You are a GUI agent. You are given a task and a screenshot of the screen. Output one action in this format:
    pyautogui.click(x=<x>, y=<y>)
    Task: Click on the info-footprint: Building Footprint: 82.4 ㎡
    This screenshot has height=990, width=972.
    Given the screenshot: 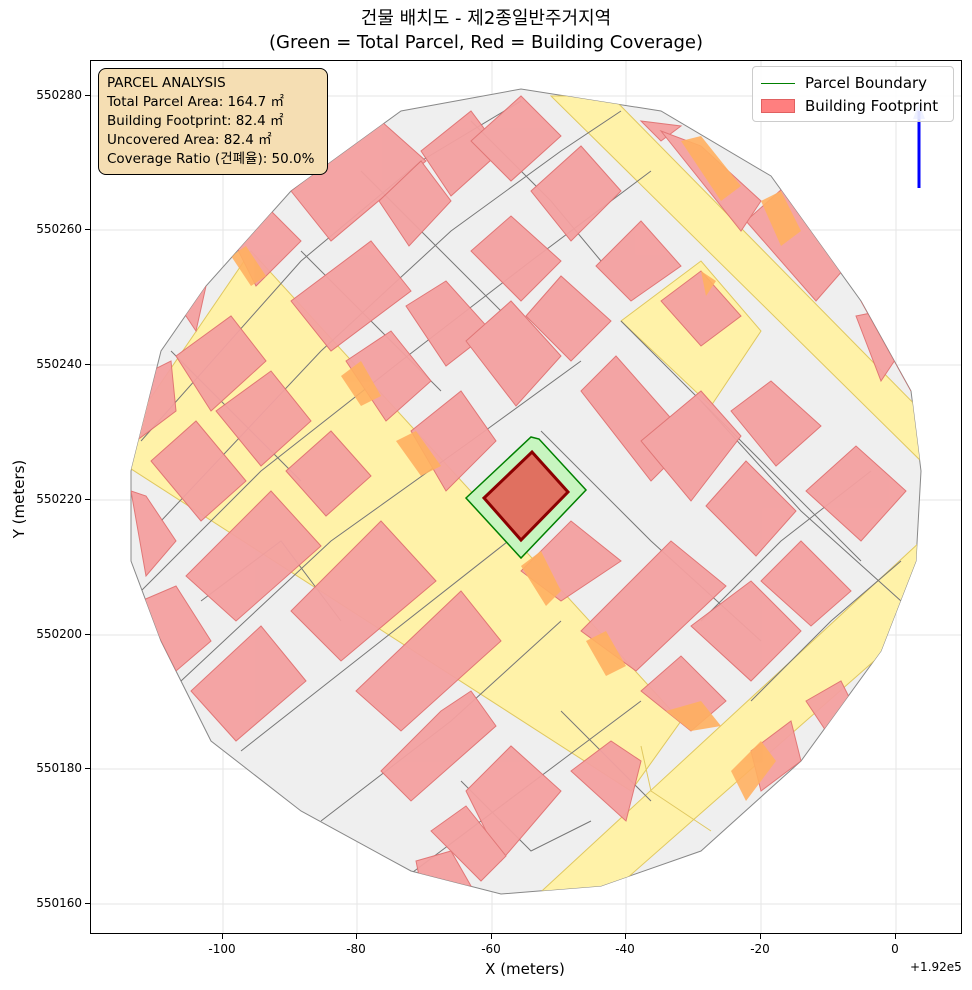 What is the action you would take?
    pyautogui.click(x=195, y=121)
    